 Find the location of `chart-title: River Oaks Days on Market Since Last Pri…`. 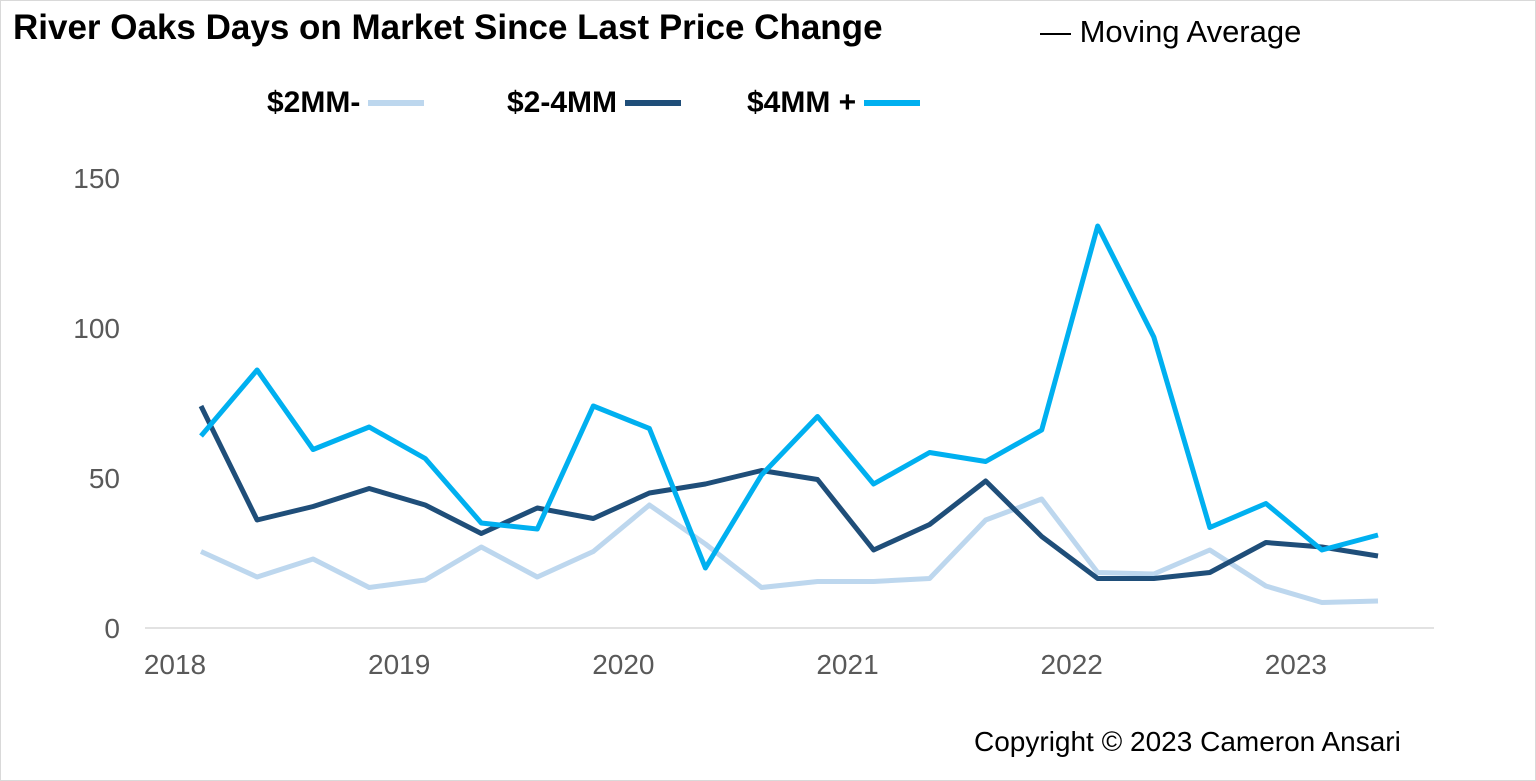

chart-title: River Oaks Days on Market Since Last Pri… is located at coordinates (448, 27).